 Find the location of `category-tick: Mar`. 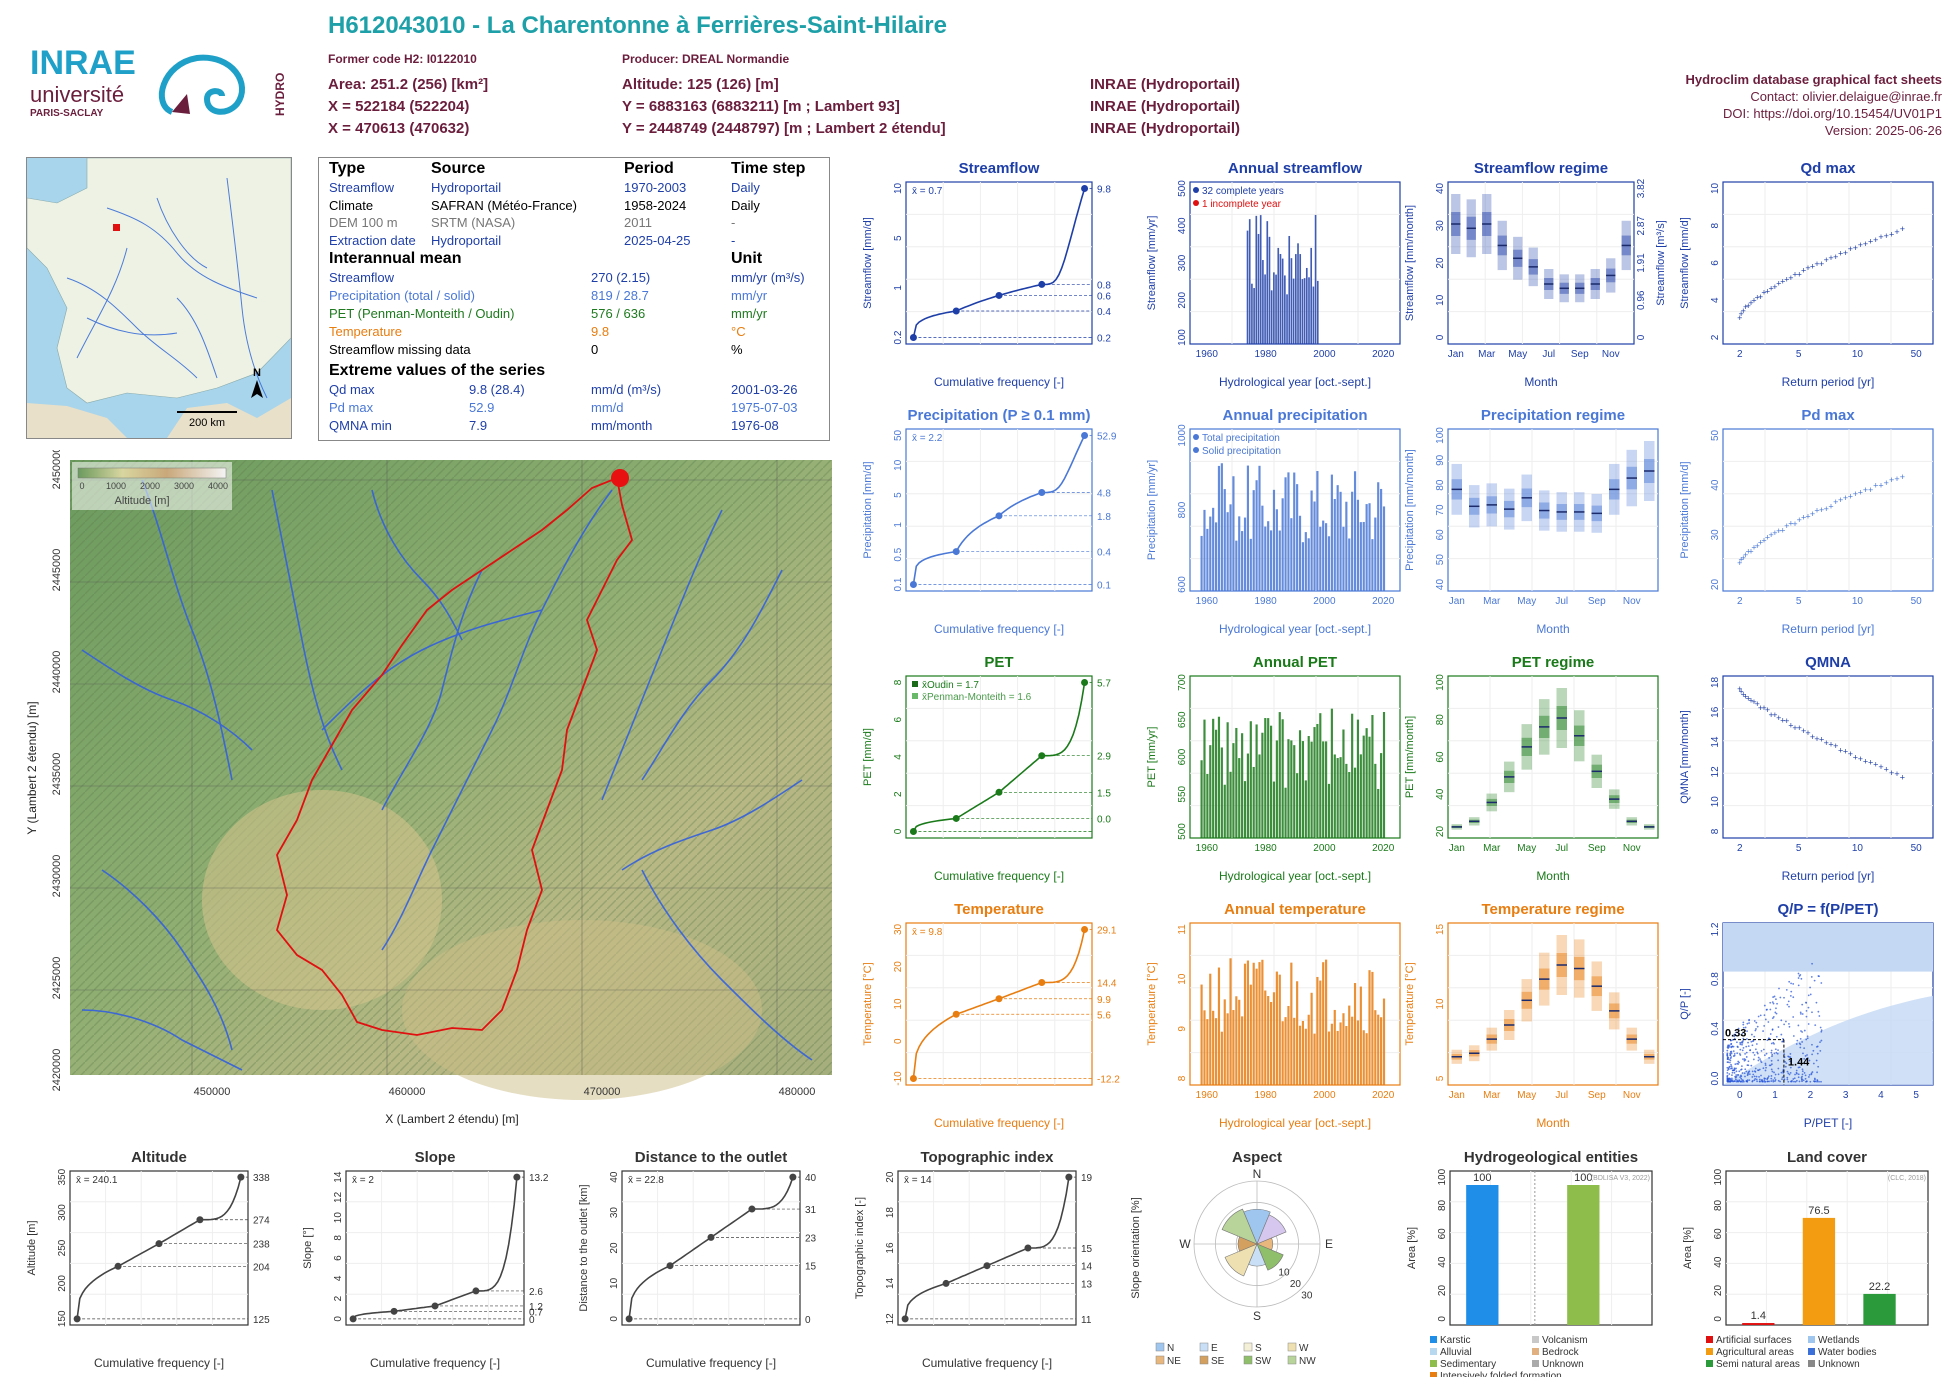

category-tick: Mar is located at coordinates (1487, 354).